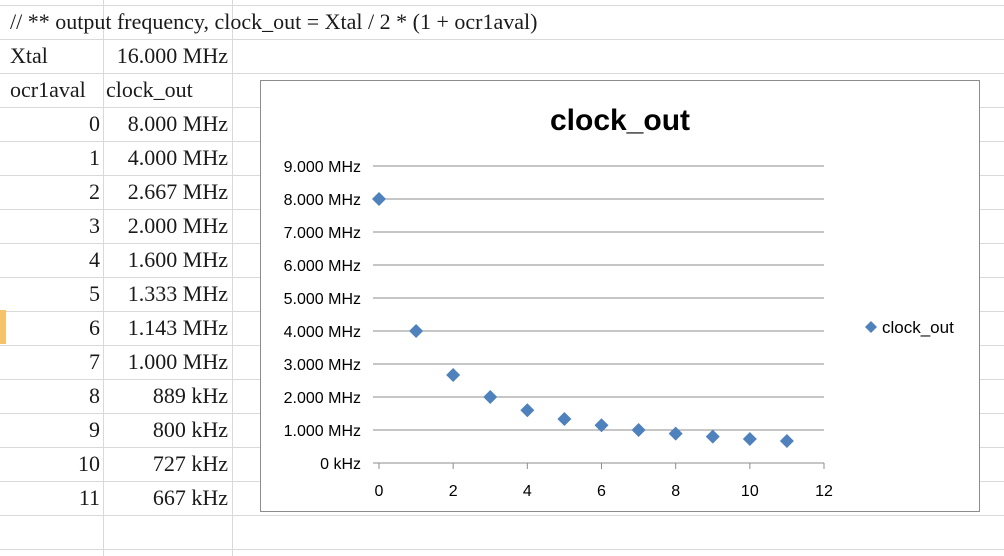 The width and height of the screenshot is (1004, 556). I want to click on y-tick-label: 4.000 MHz, so click(322, 332).